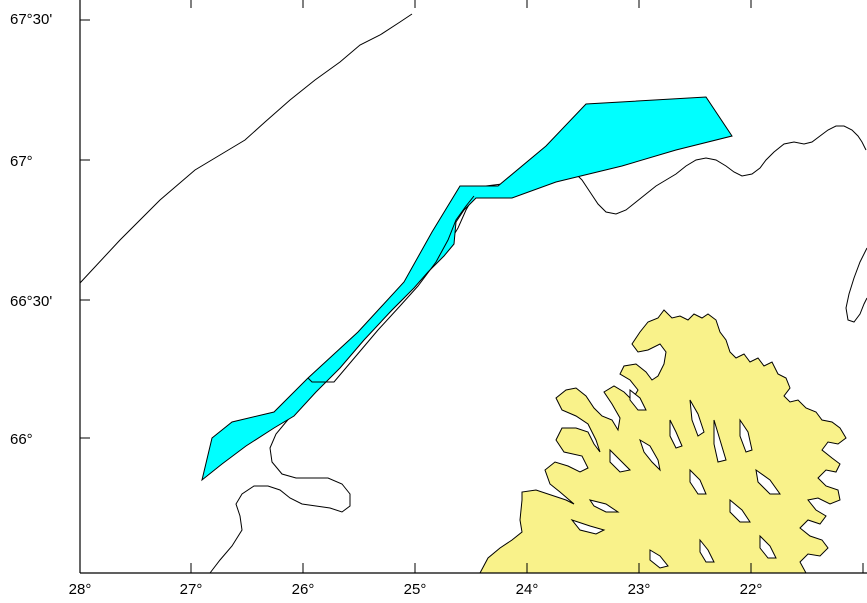 Image resolution: width=867 pixels, height=603 pixels. I want to click on longitude-label: 25°, so click(415, 589).